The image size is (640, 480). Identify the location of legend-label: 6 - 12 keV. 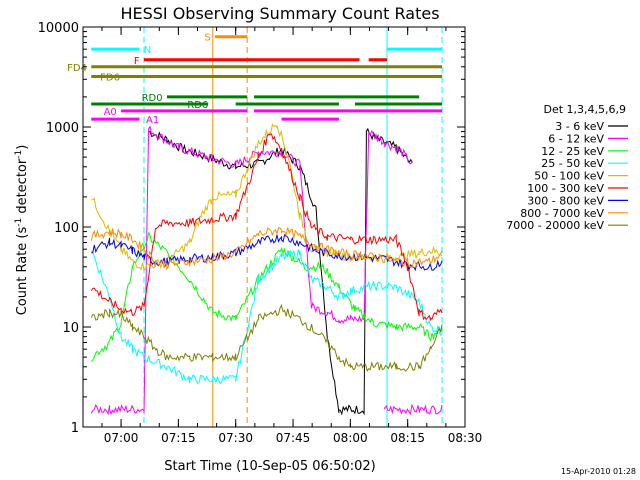
(576, 138).